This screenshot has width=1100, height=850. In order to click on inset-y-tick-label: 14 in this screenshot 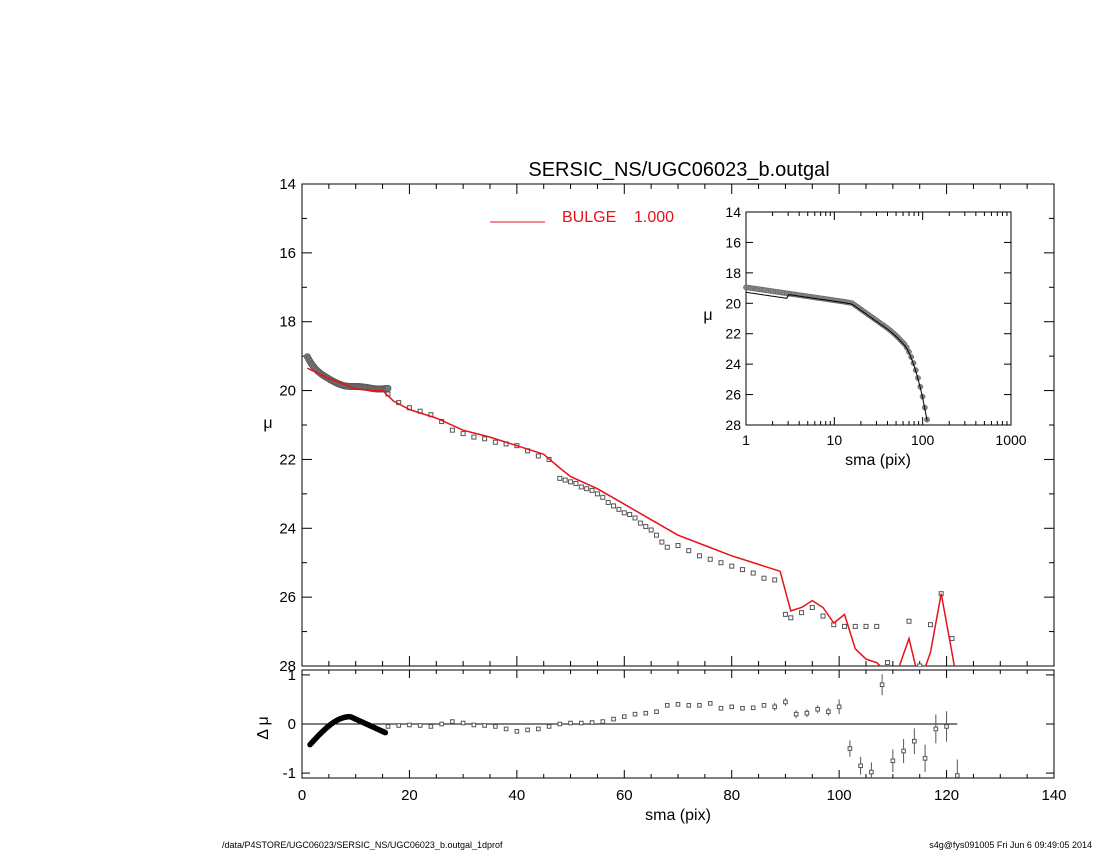, I will do `click(733, 212)`.